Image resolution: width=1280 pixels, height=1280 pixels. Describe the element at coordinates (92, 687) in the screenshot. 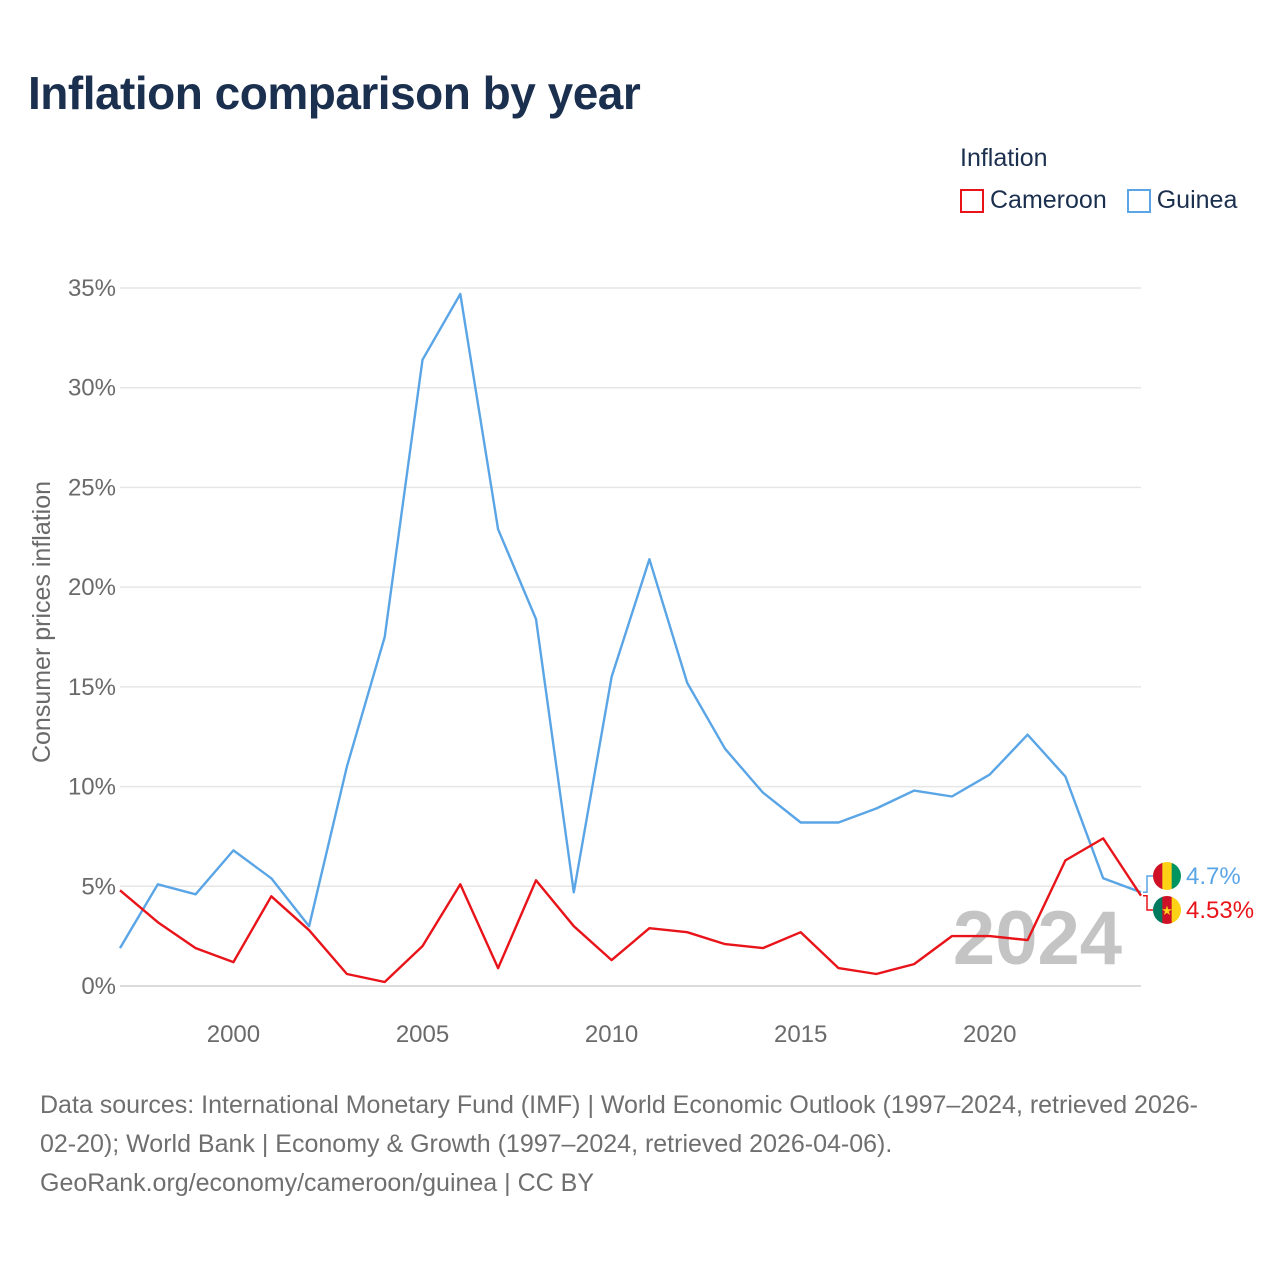

I see `y-tick-label: 15%` at that location.